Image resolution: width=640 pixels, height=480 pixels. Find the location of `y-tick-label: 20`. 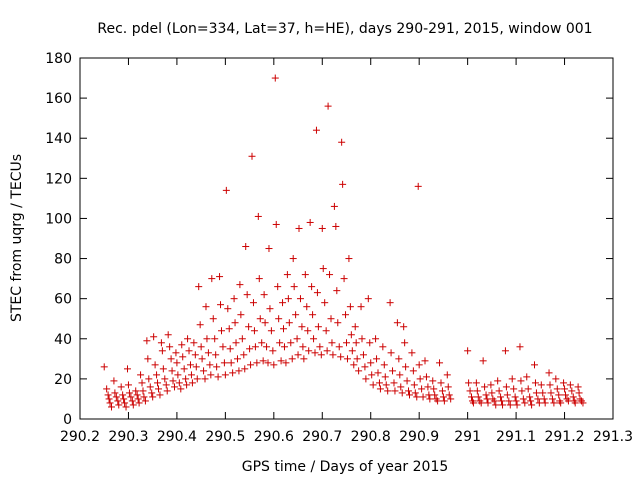

y-tick-label: 20 is located at coordinates (63, 380).